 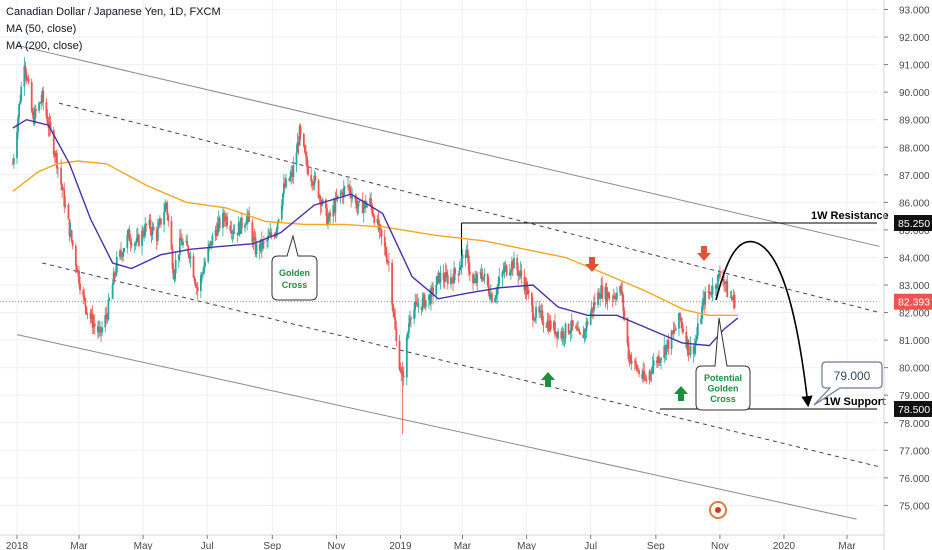 What do you see at coordinates (723, 364) in the screenshot?
I see `potential-golden-cross-callout` at bounding box center [723, 364].